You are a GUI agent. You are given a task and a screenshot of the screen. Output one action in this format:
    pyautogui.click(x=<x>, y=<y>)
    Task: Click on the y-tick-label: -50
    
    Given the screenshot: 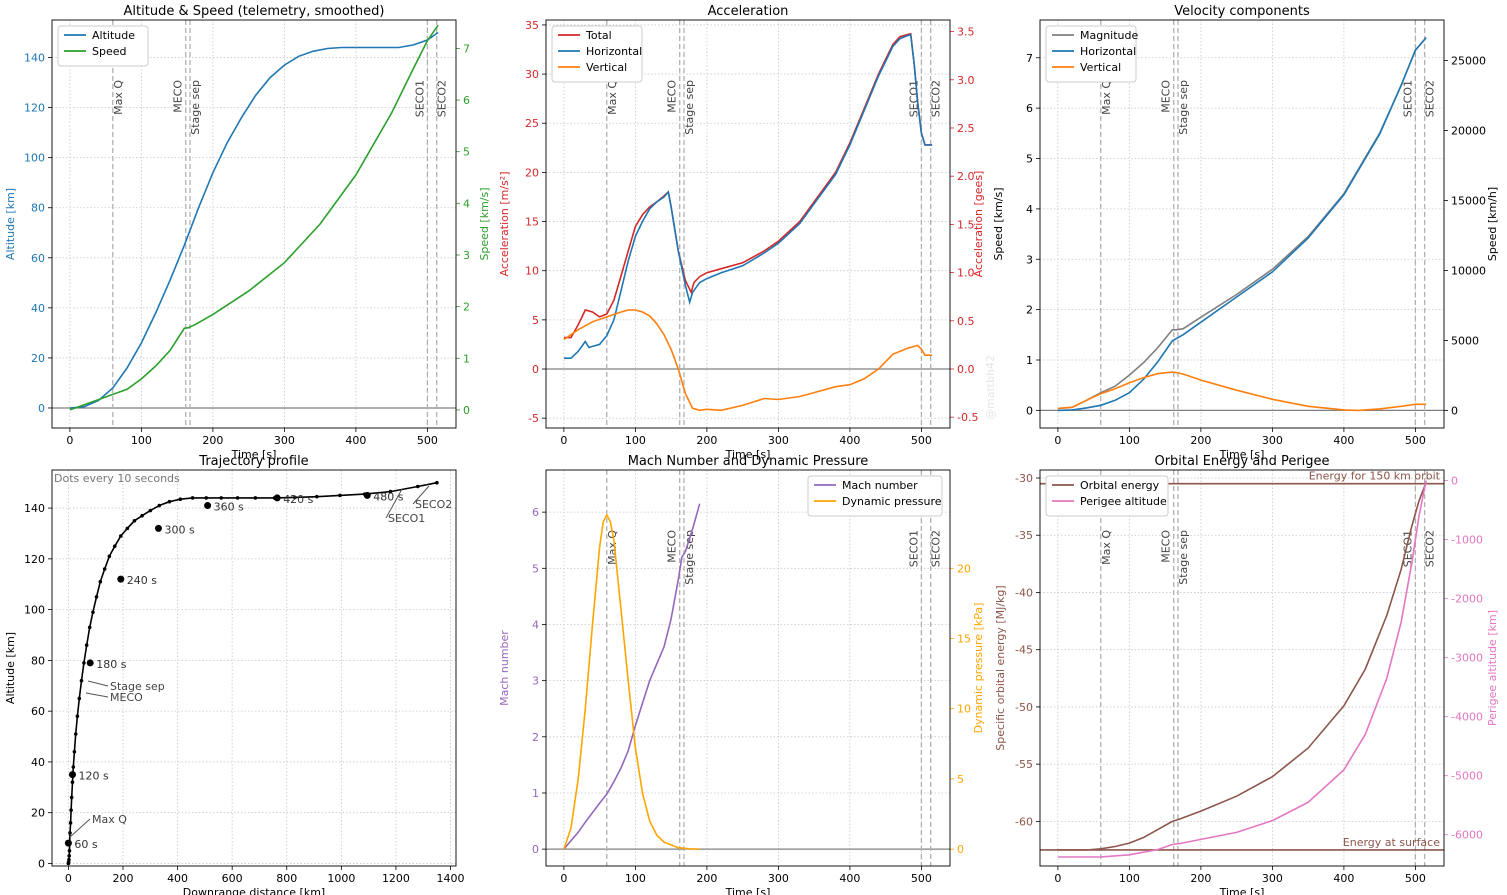 What is the action you would take?
    pyautogui.click(x=1024, y=707)
    